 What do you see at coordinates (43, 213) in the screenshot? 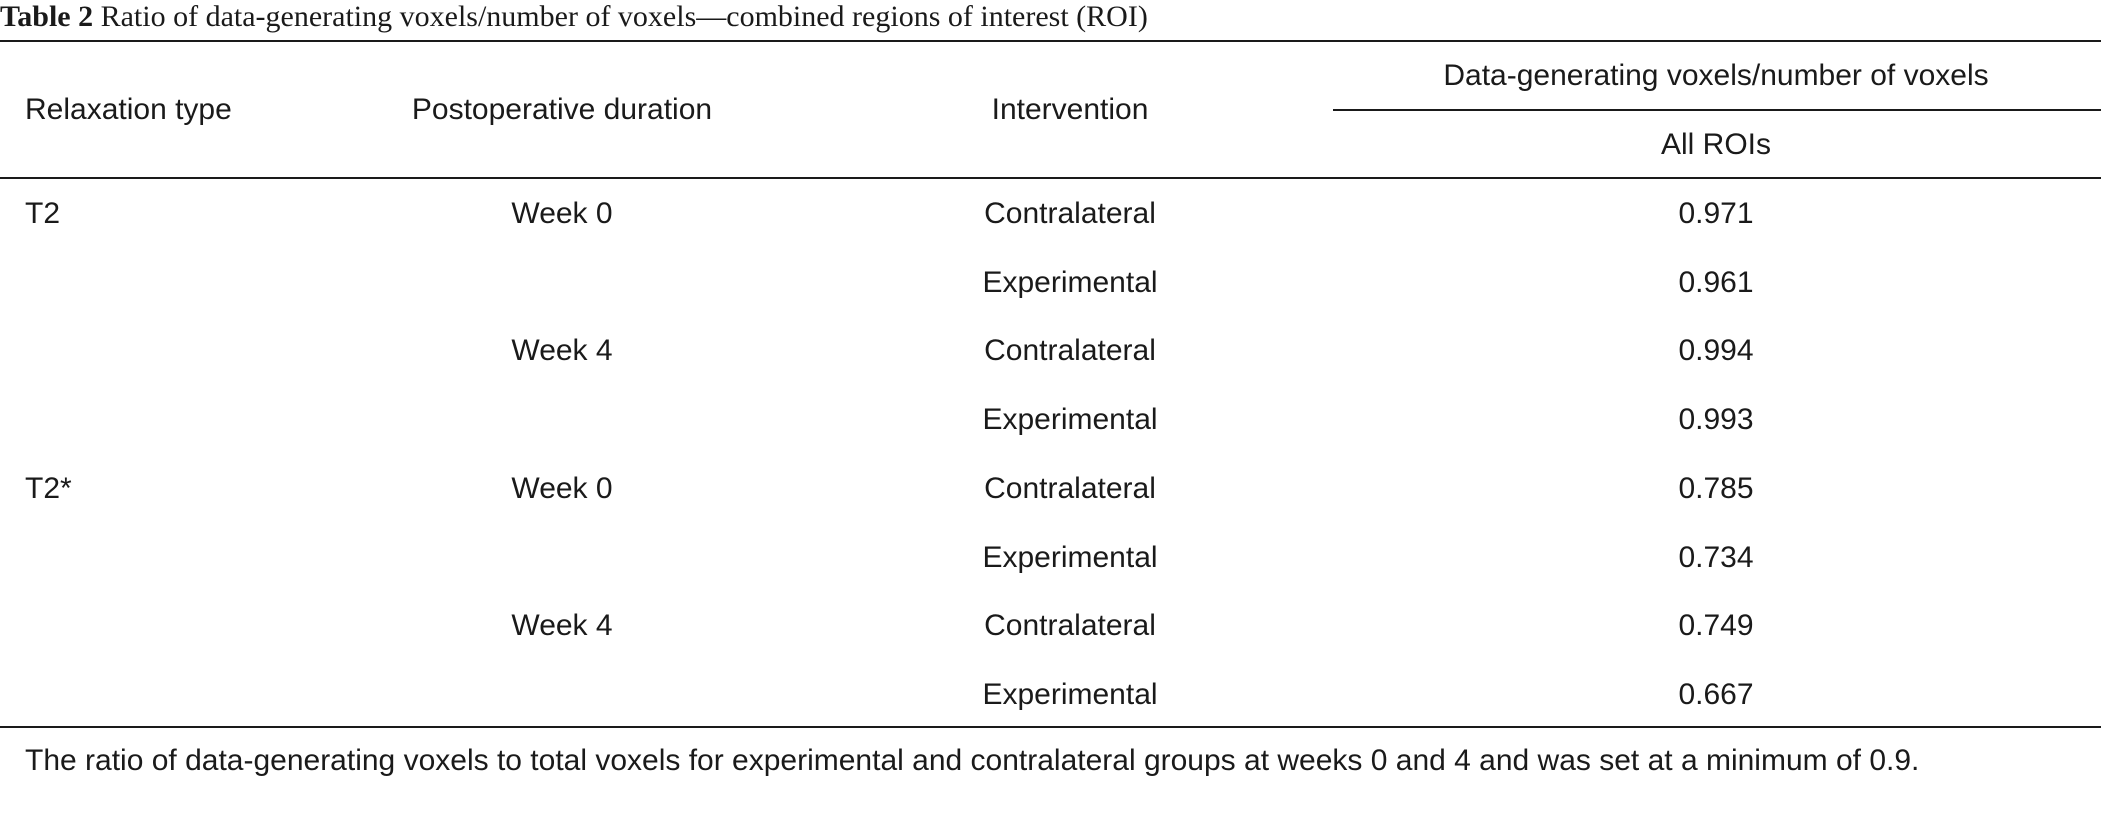
I see `cell-relaxation-type: T2` at bounding box center [43, 213].